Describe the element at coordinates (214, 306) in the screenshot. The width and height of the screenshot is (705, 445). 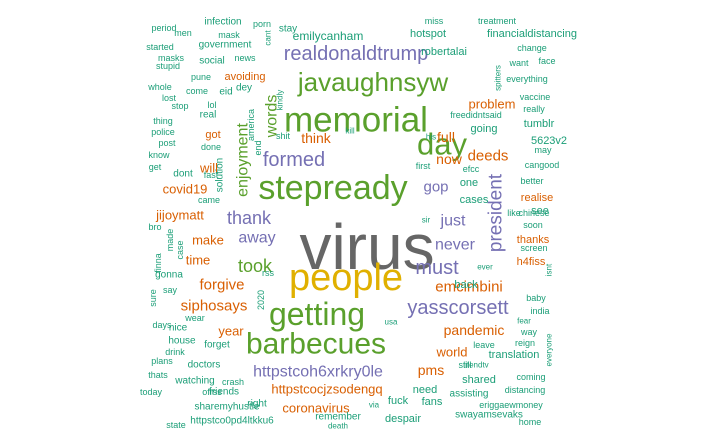
I see `cloud-word: siphosays` at that location.